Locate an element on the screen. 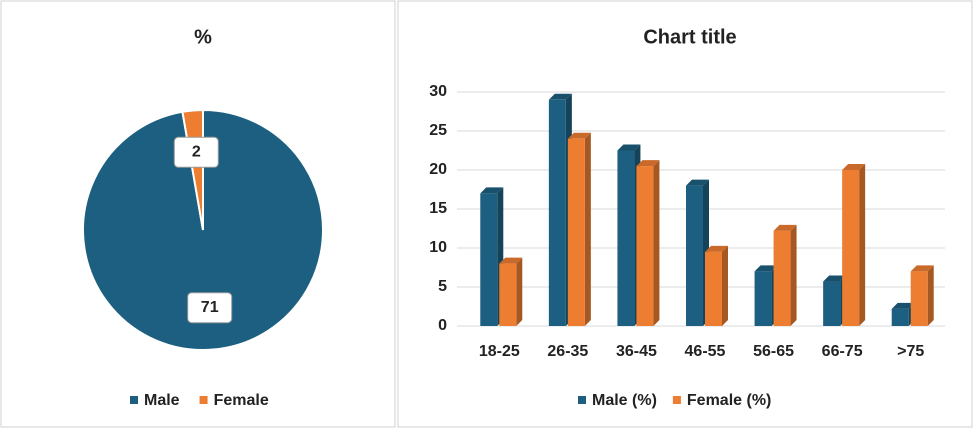 Image resolution: width=974 pixels, height=430 pixels. data-label: 2 is located at coordinates (196, 152).